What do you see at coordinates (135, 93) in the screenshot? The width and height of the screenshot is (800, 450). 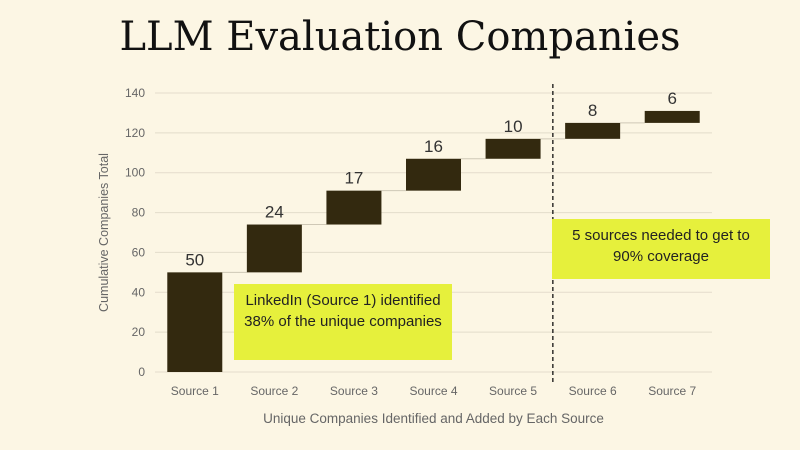 I see `y-tick-label: 140` at bounding box center [135, 93].